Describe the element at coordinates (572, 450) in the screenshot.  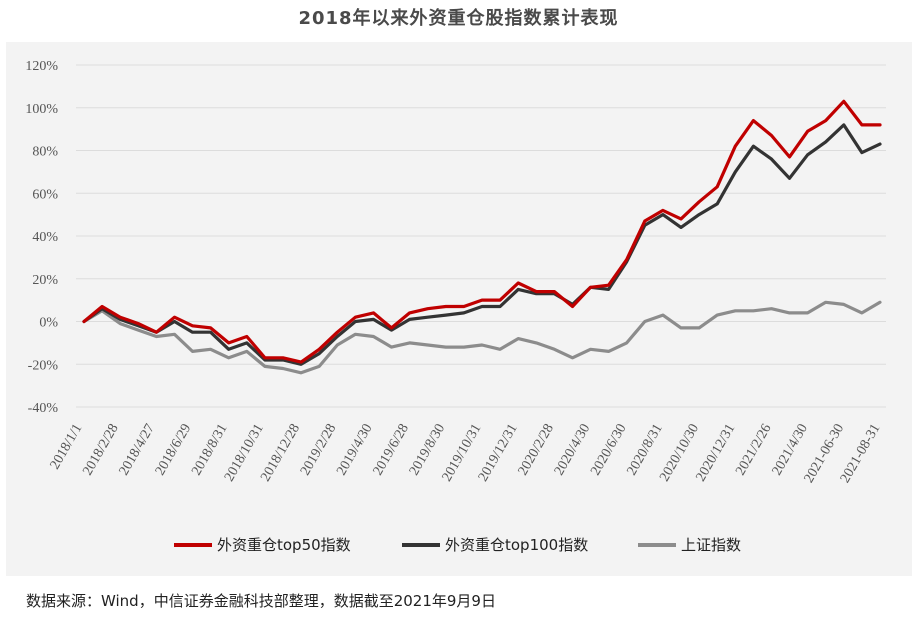
I see `x-tick-label: 2020/4/30` at that location.